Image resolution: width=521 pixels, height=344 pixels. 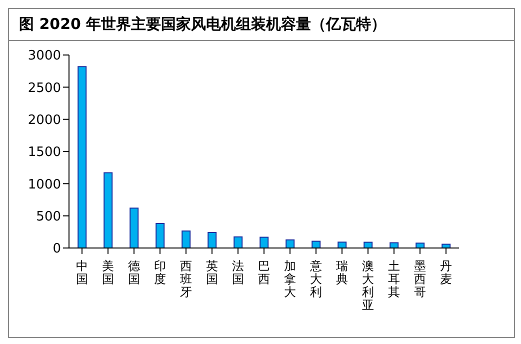 I want to click on y-tick-label: 0, so click(x=56, y=249).